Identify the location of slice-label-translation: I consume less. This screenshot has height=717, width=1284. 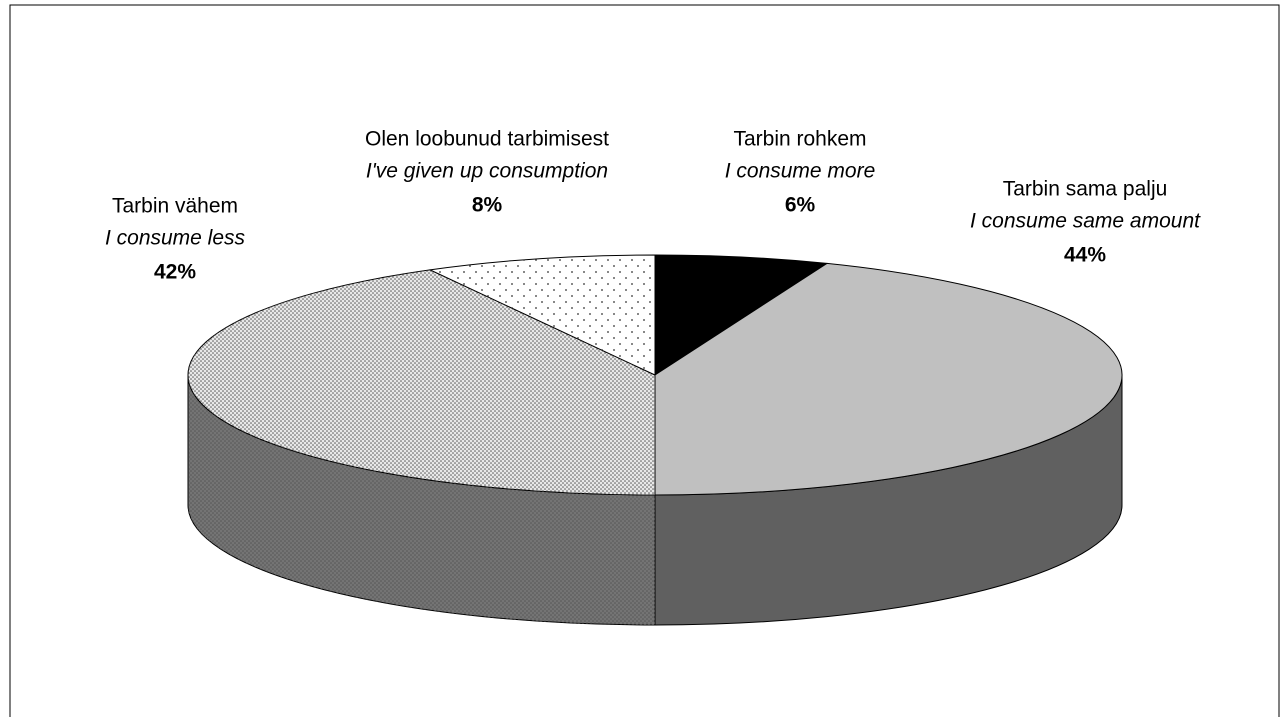
(175, 238).